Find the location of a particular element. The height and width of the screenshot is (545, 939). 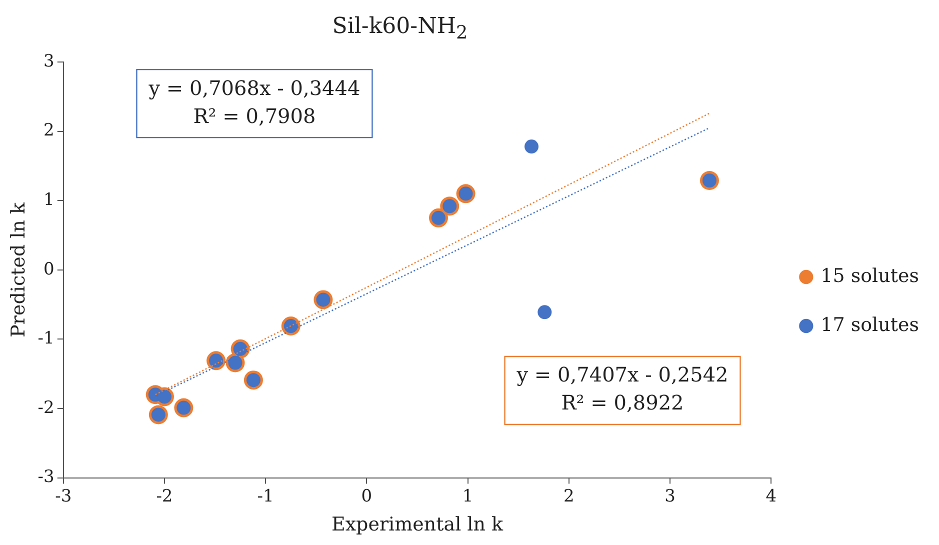

chart-title: Sil-k60-NH$_{2}$ is located at coordinates (400, 29).